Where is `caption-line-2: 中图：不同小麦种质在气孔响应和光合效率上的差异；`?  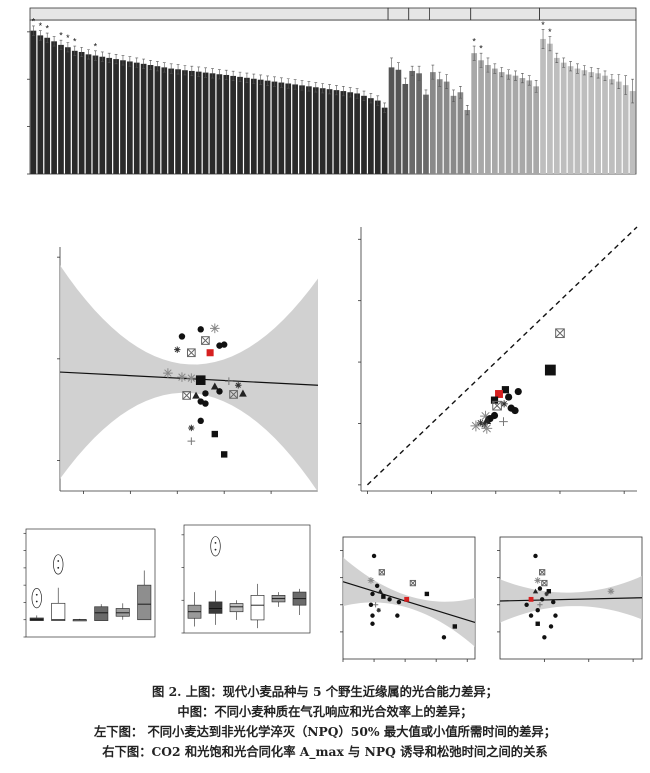 caption-line-2: 中图：不同小麦种质在气孔响应和光合效率上的差异； is located at coordinates (325, 711).